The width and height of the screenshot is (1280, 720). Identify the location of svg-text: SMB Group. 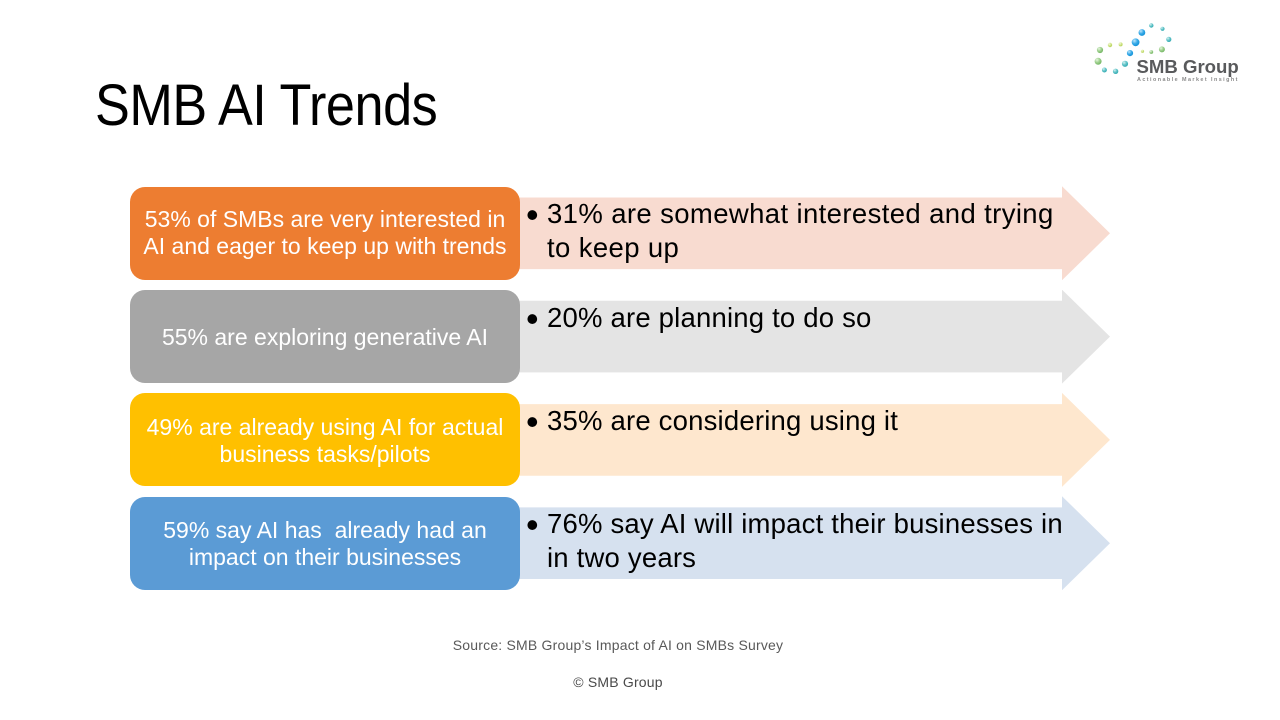
(1188, 66).